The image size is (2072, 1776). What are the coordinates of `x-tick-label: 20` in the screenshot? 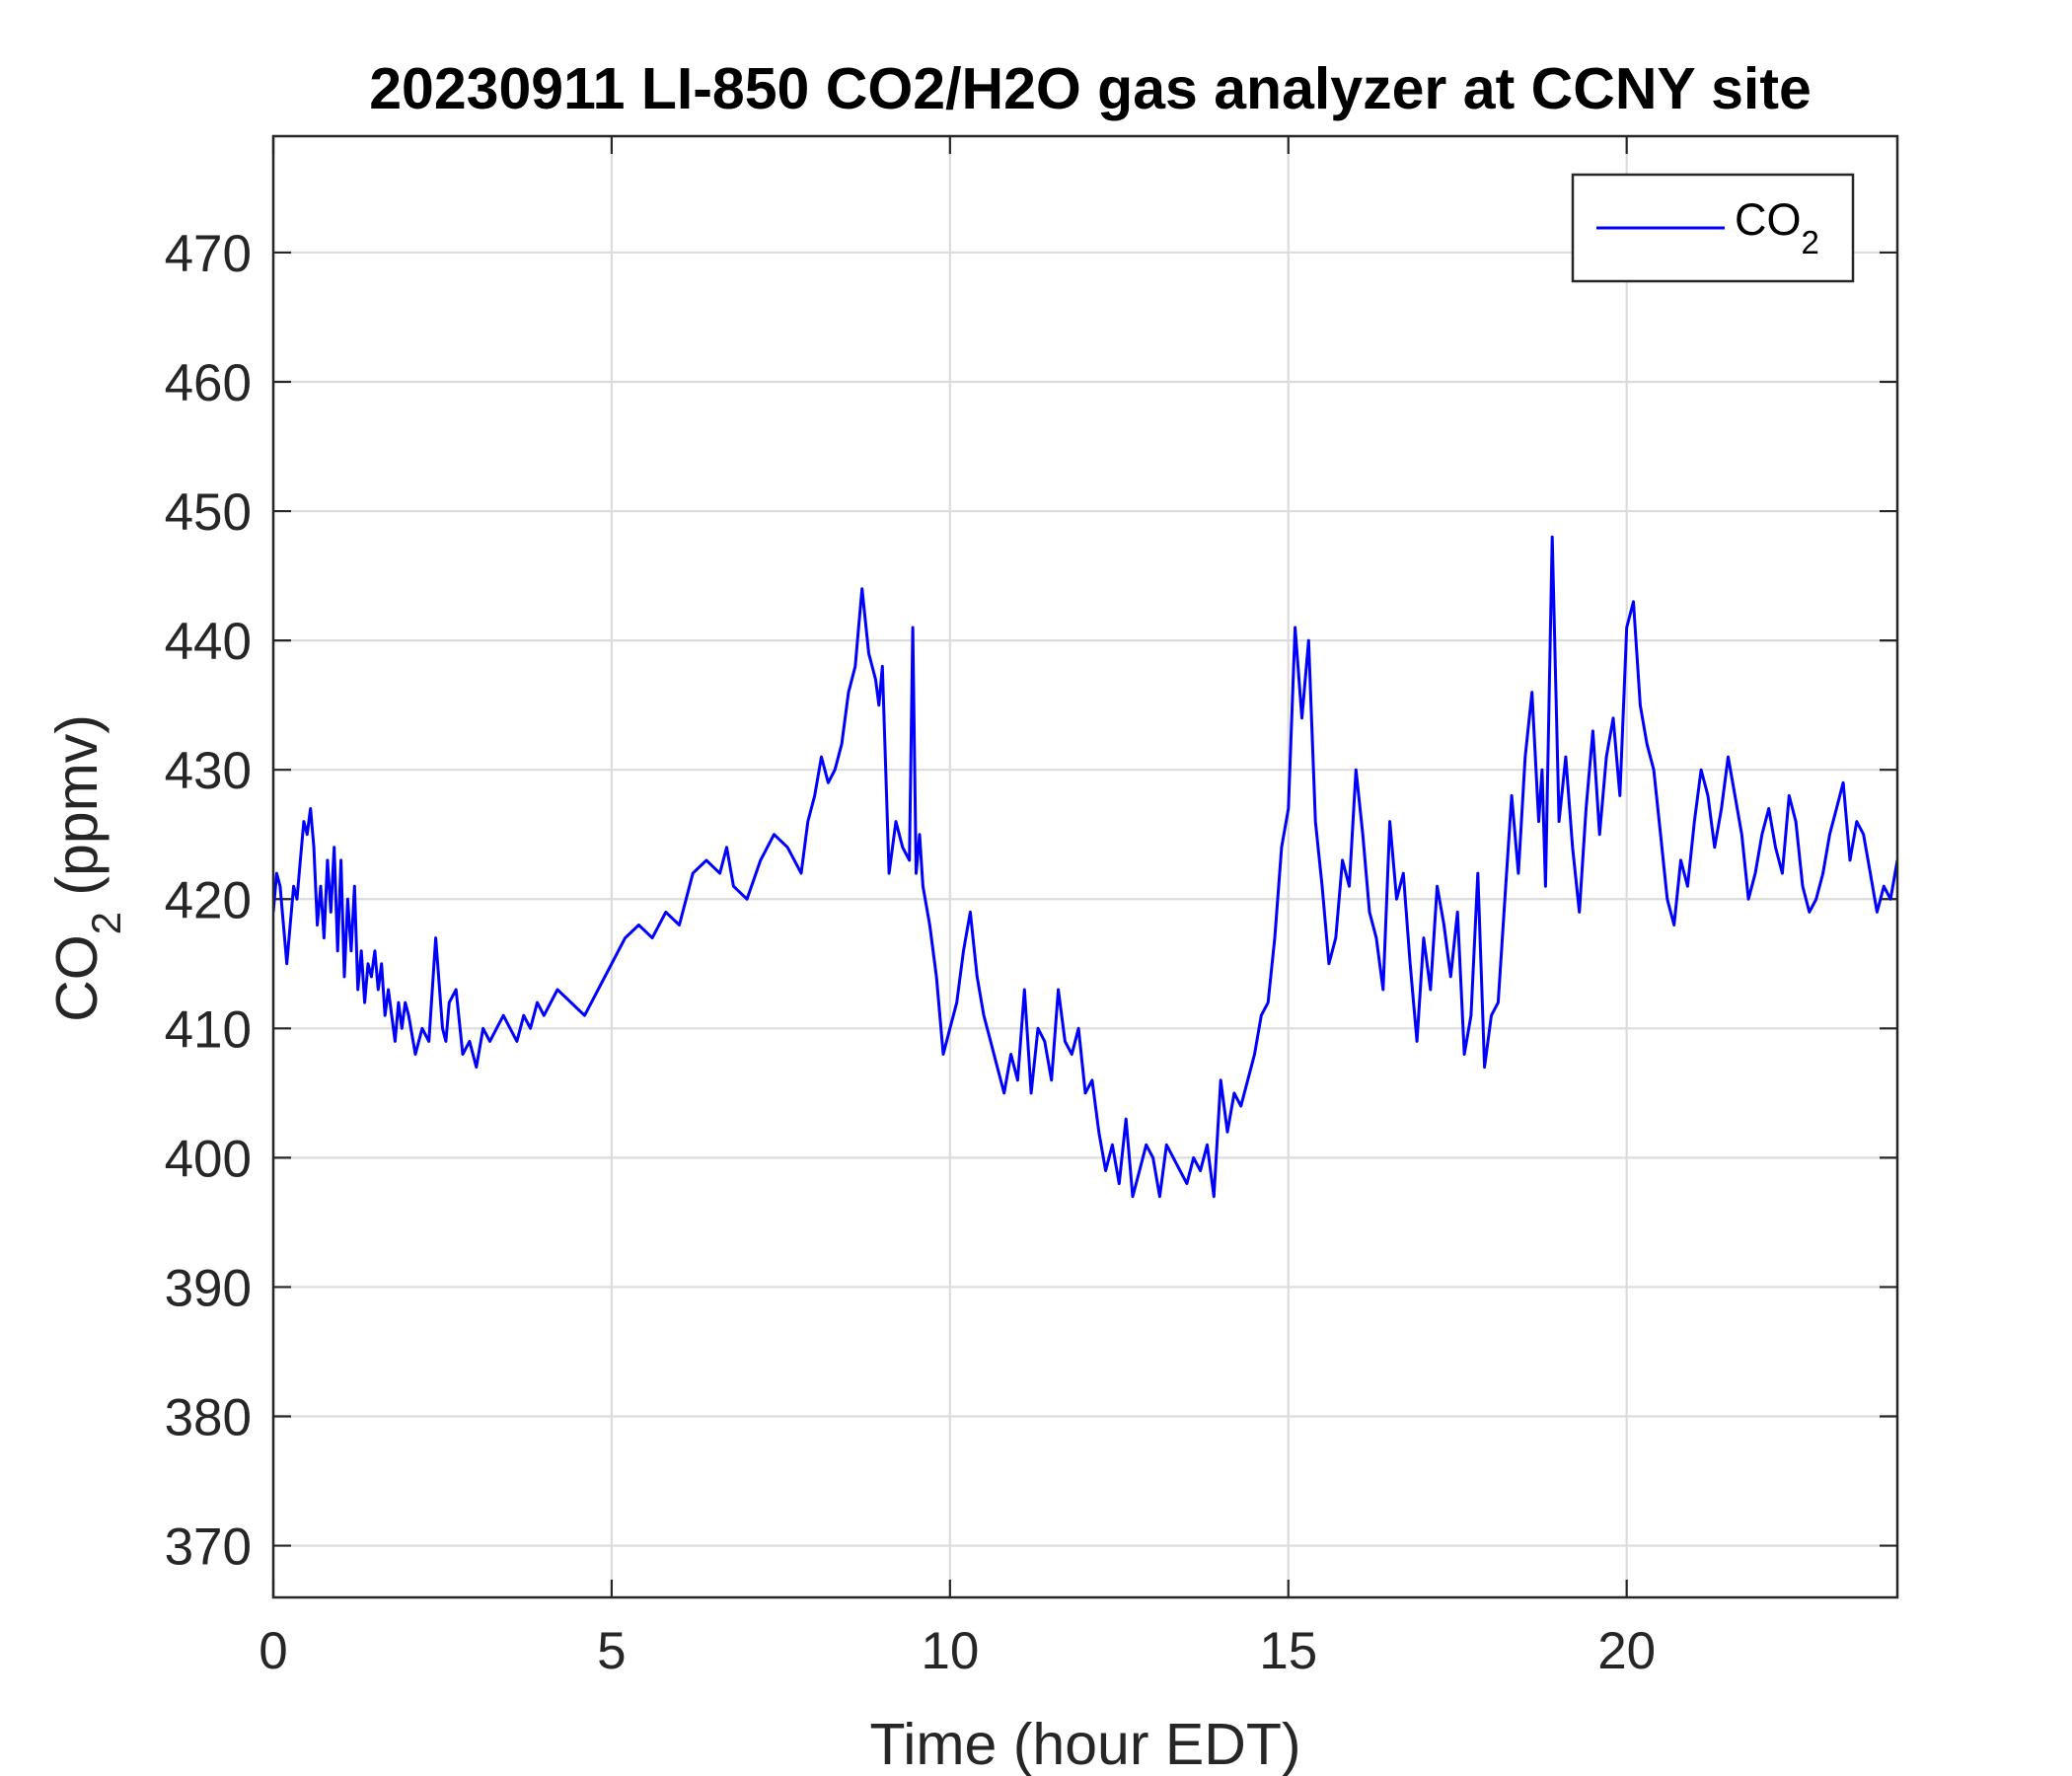 It's located at (1626, 1651).